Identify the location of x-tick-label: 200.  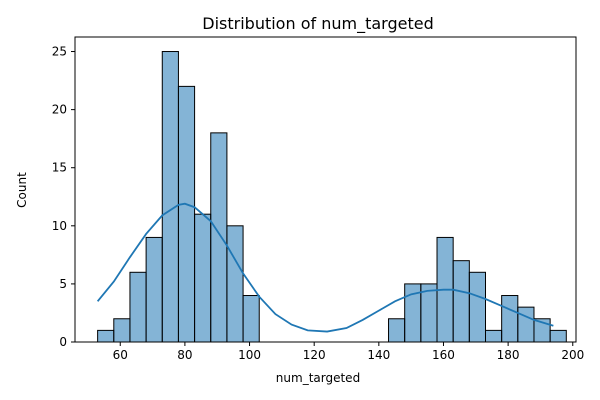
(572, 355).